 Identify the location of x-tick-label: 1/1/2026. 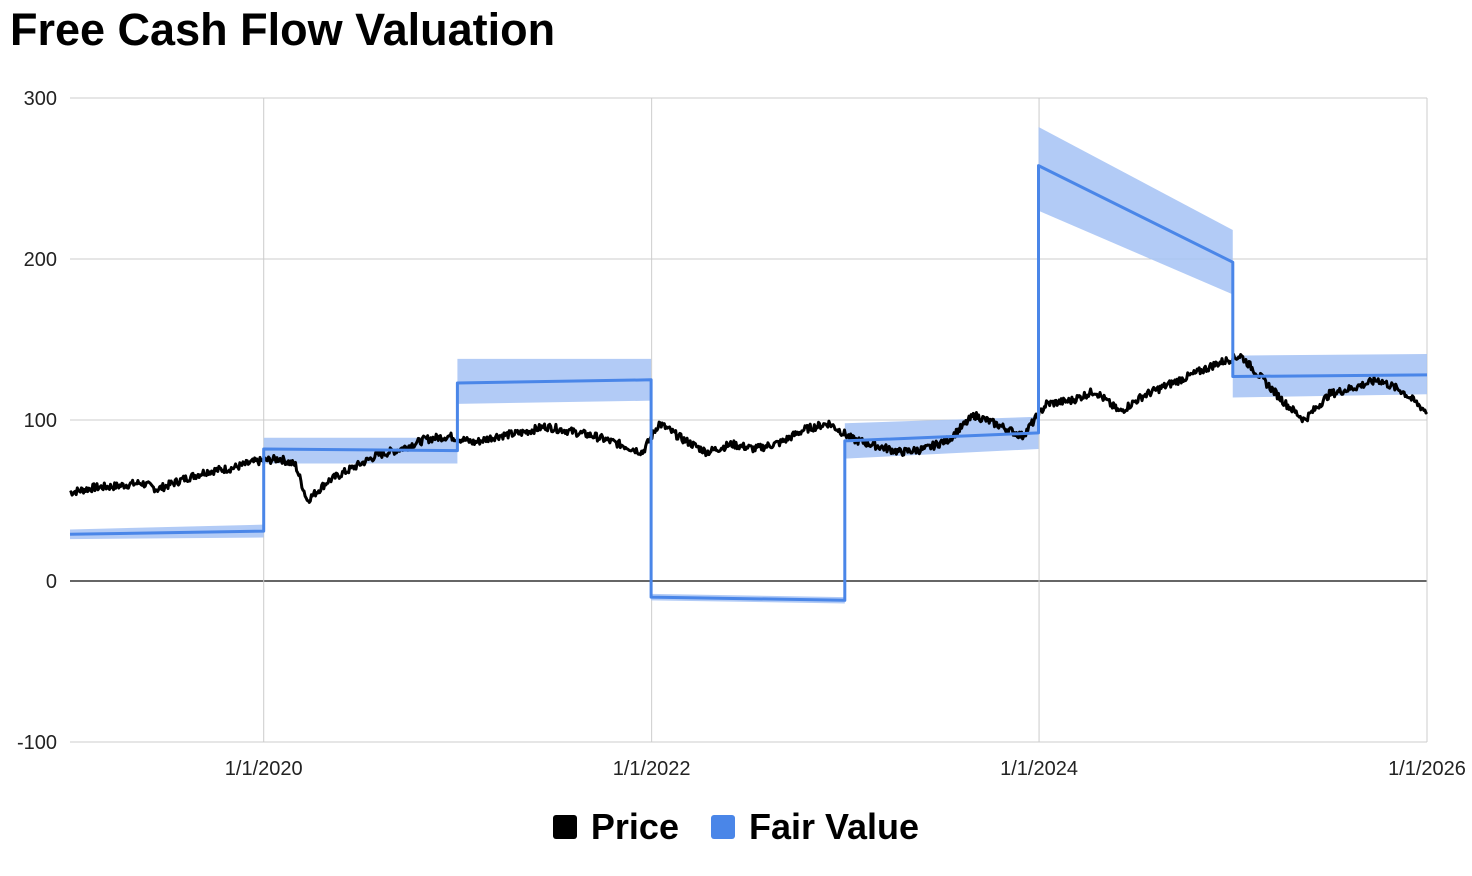
(1427, 769).